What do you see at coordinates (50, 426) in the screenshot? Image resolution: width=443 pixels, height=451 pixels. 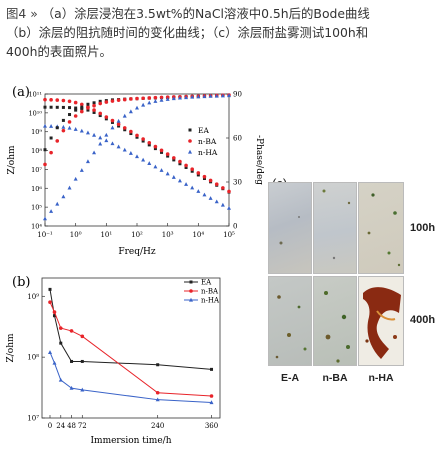 I see `time-xtick-label: 0` at bounding box center [50, 426].